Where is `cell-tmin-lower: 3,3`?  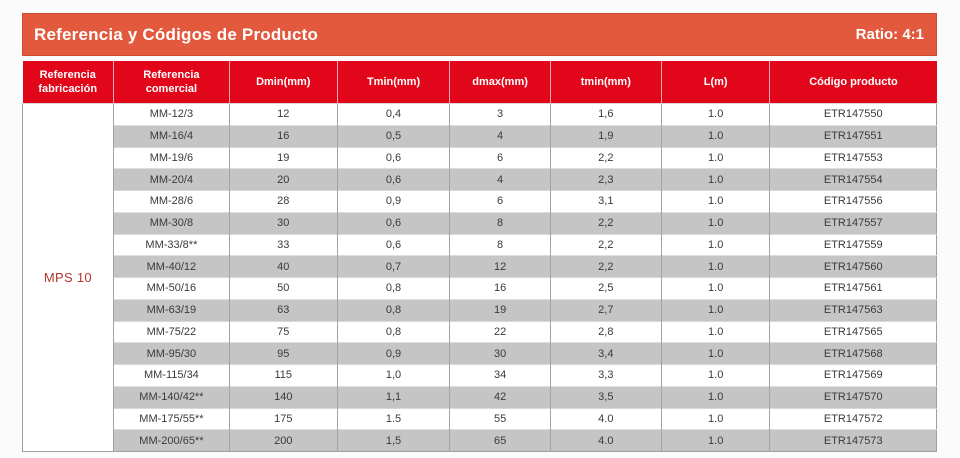 cell-tmin-lower: 3,3 is located at coordinates (605, 375).